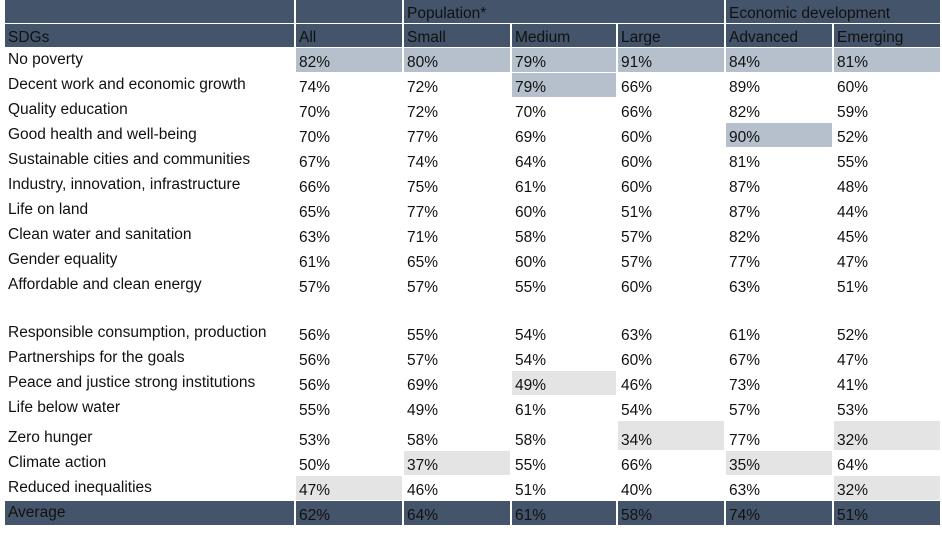  Describe the element at coordinates (887, 110) in the screenshot. I see `value-cell: 59%` at that location.